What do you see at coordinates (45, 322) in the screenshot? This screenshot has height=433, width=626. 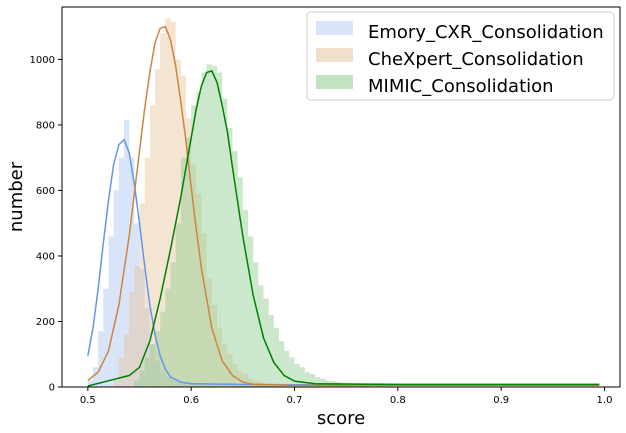 I see `y-tick-label: 200` at bounding box center [45, 322].